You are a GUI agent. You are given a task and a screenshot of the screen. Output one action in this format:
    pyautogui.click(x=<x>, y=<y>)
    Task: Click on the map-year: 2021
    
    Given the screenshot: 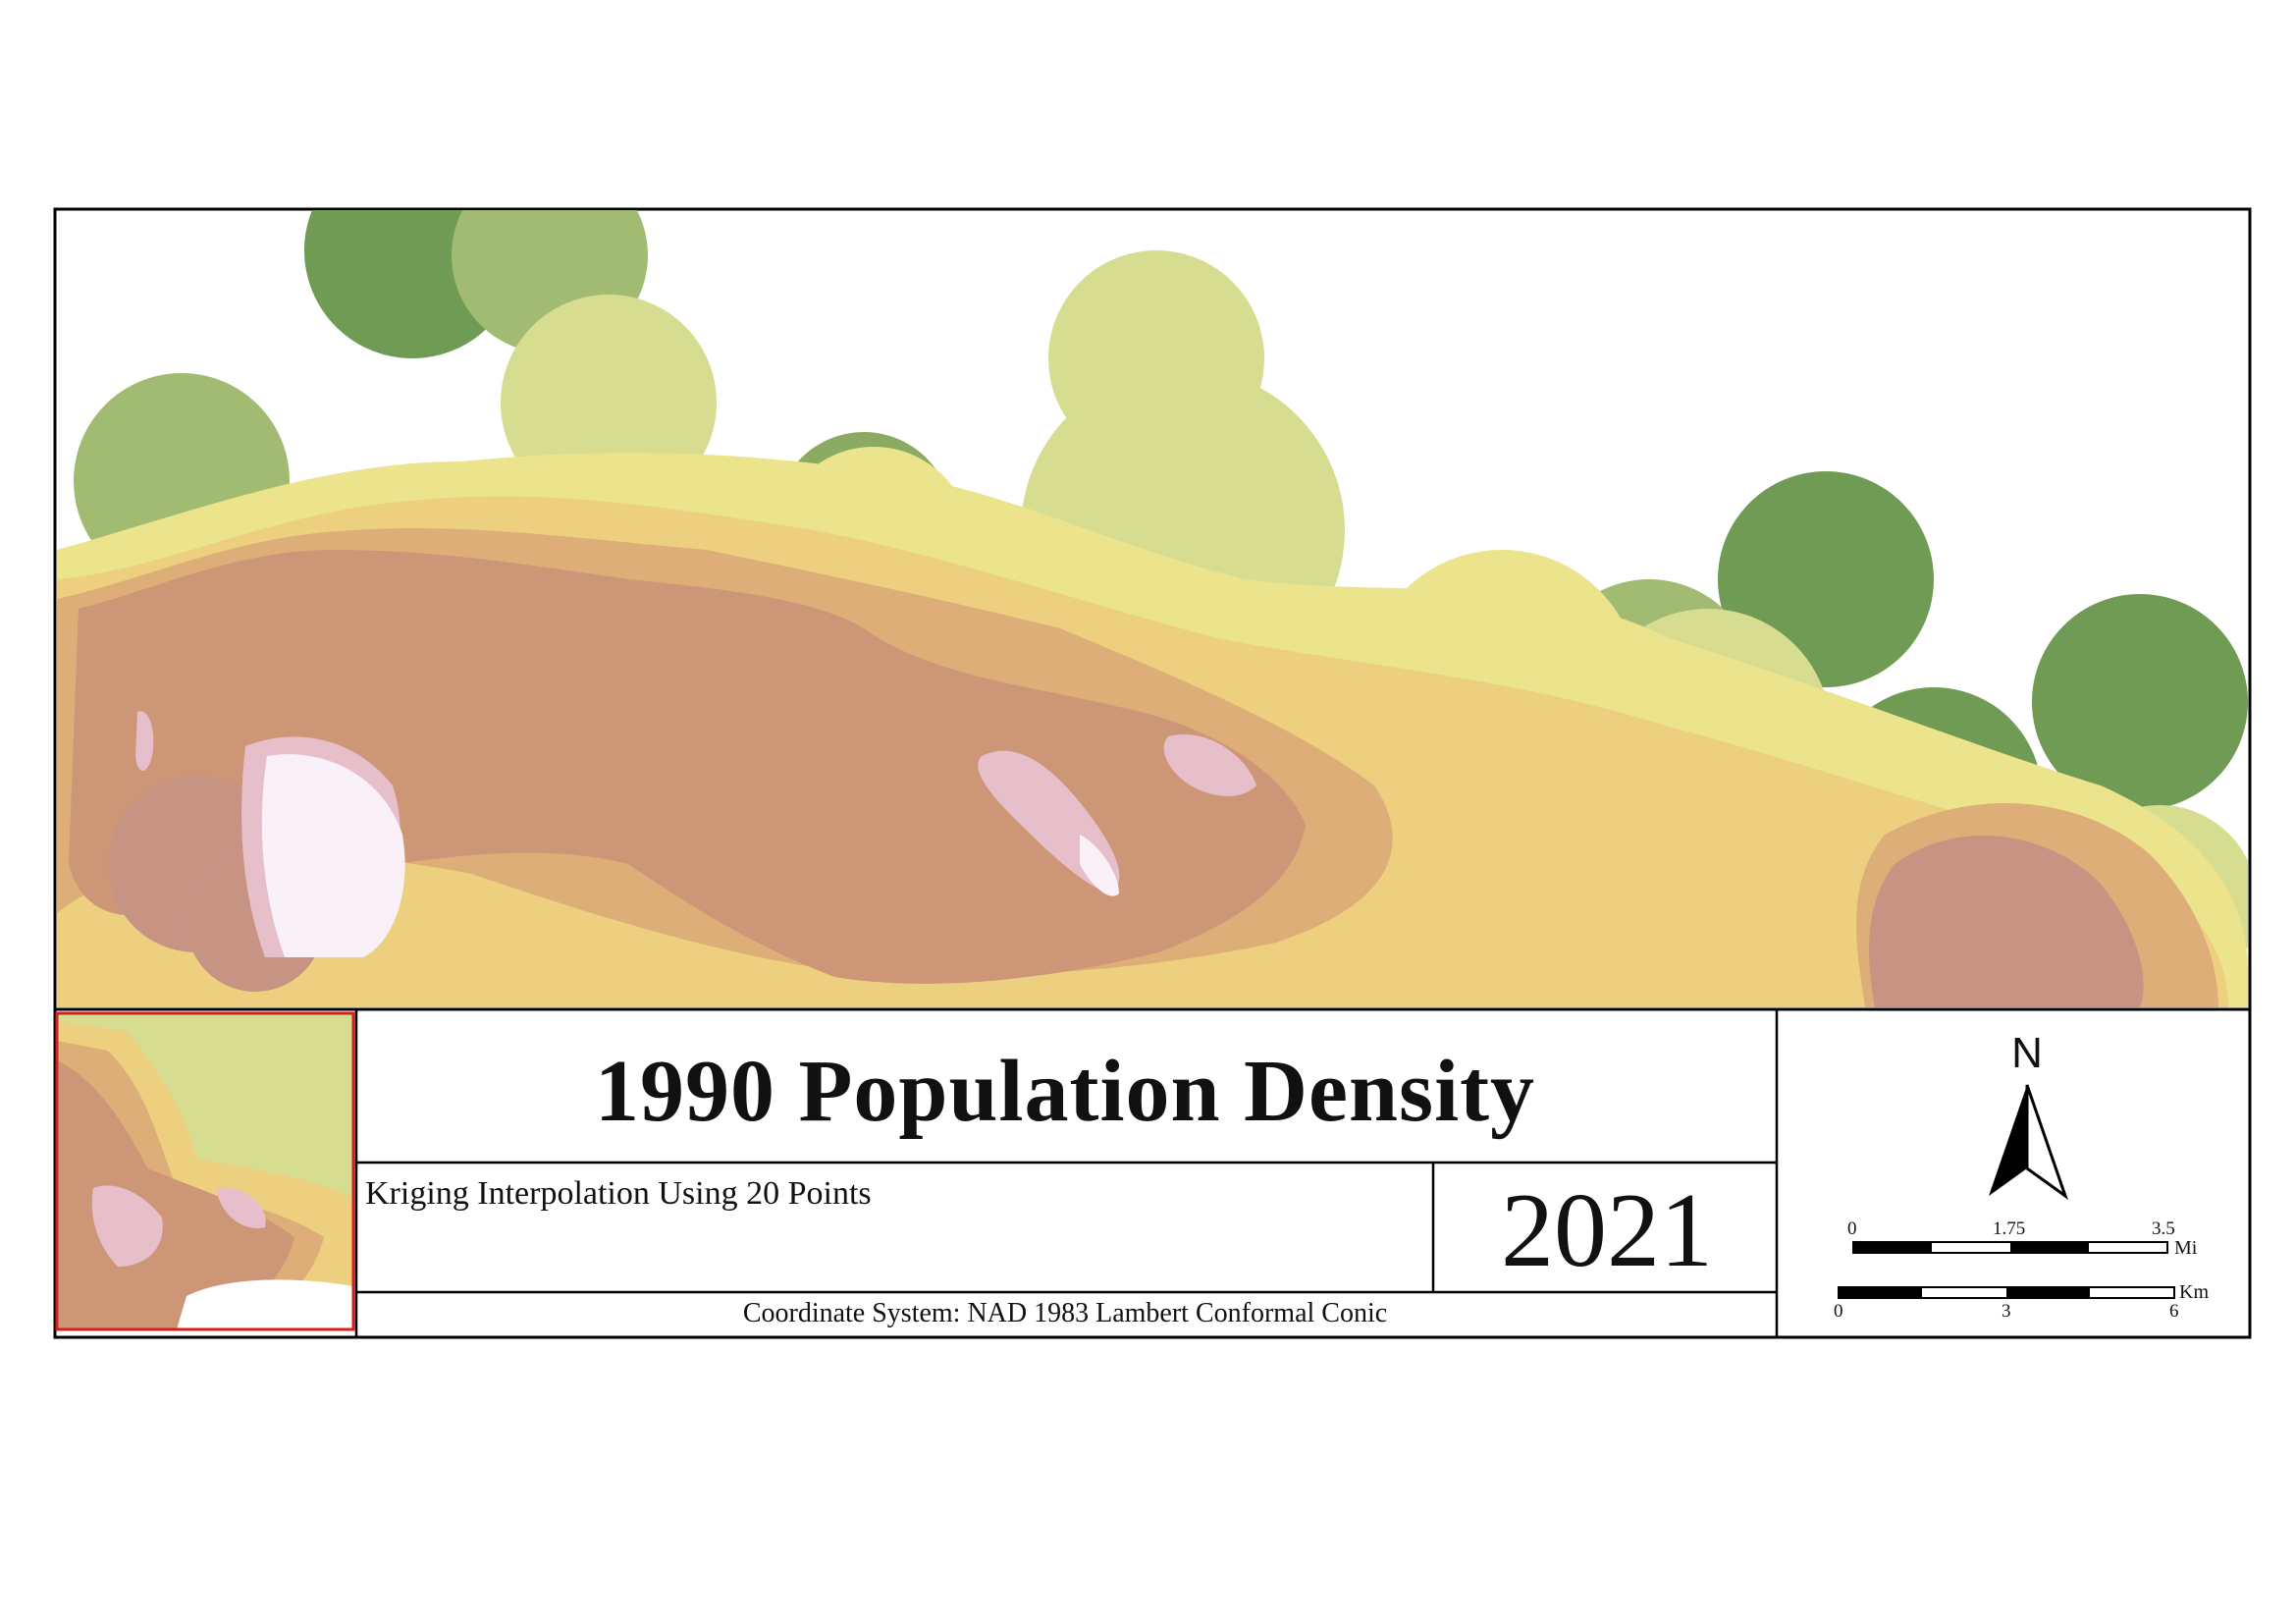 What is the action you would take?
    pyautogui.click(x=1607, y=1230)
    